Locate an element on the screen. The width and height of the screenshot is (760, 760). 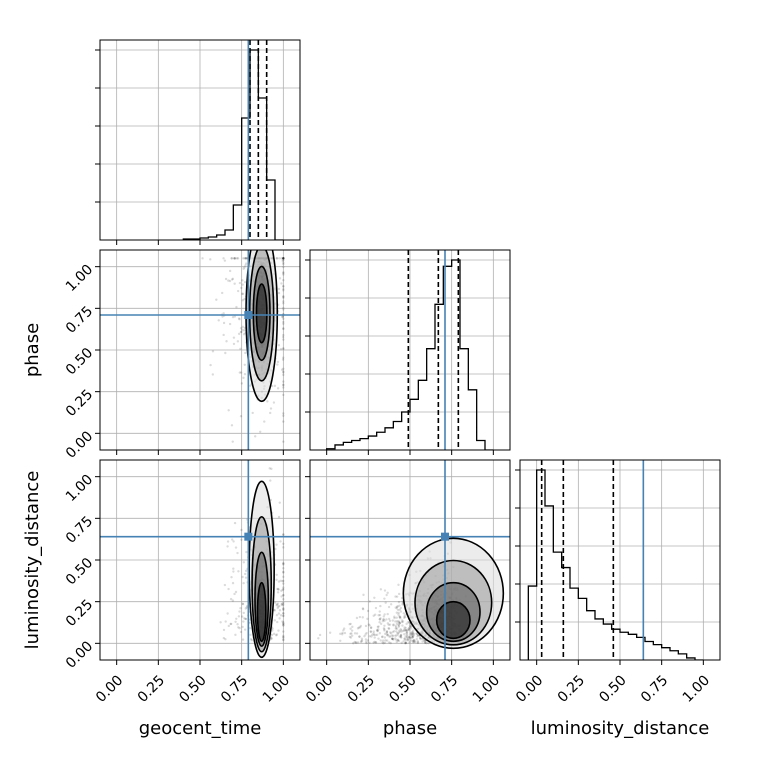
histogram-panel-geocent_time is located at coordinates (198, 142).